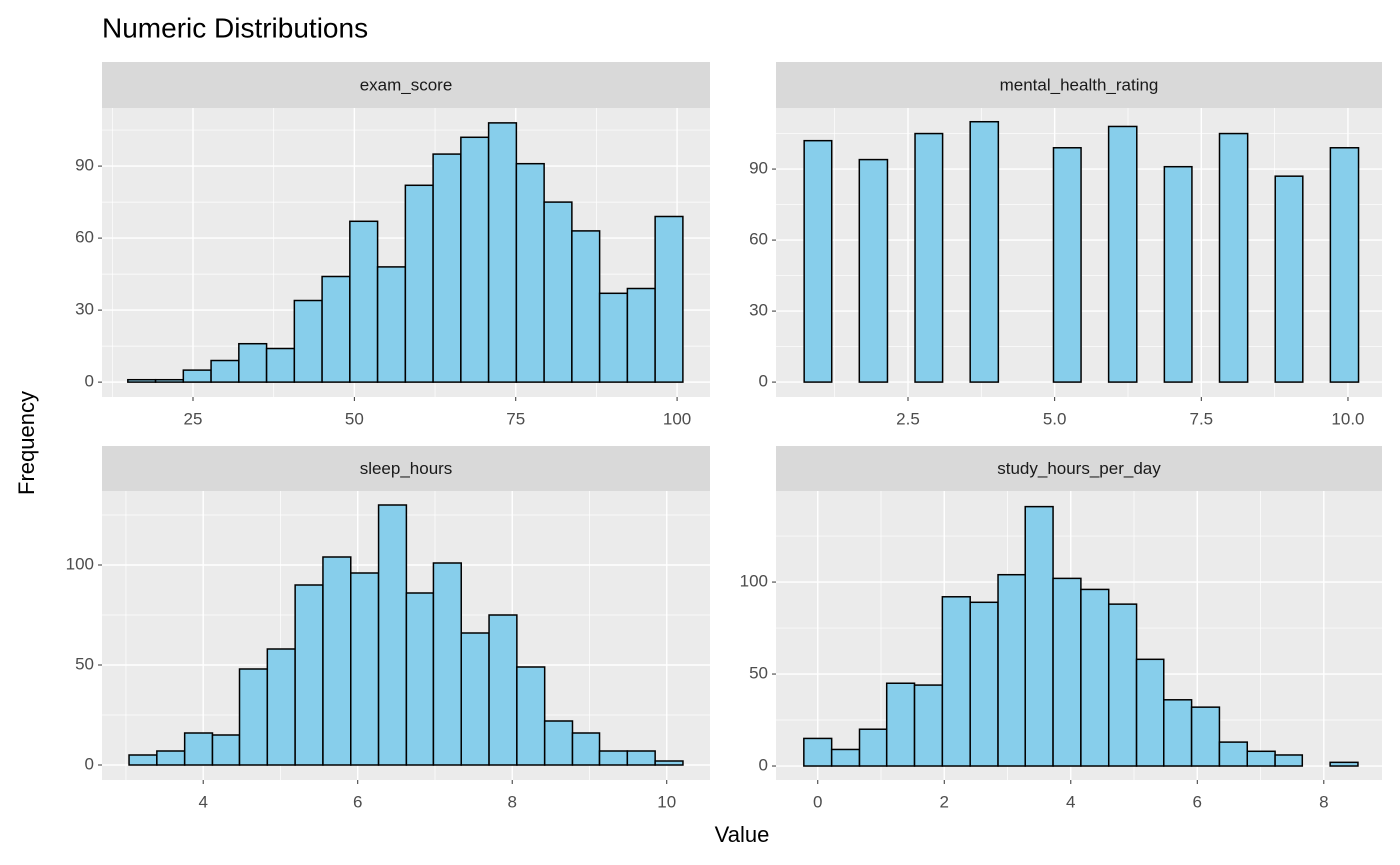  What do you see at coordinates (817, 801) in the screenshot?
I see `x-tick-label: 0` at bounding box center [817, 801].